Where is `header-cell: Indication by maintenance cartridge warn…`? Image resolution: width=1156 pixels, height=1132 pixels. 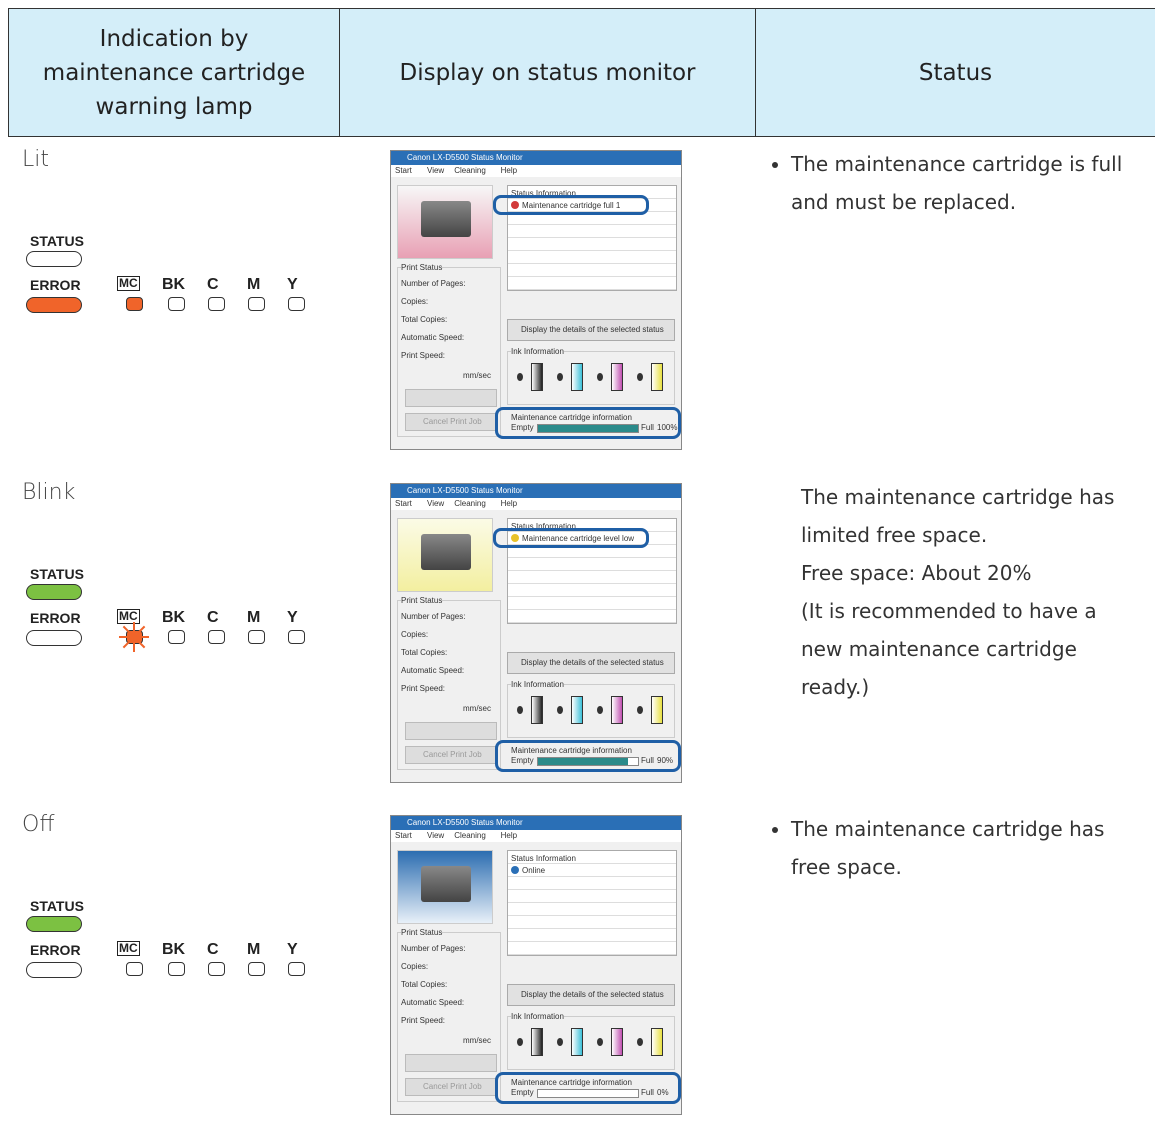 header-cell: Indication by maintenance cartridge warn… is located at coordinates (174, 72).